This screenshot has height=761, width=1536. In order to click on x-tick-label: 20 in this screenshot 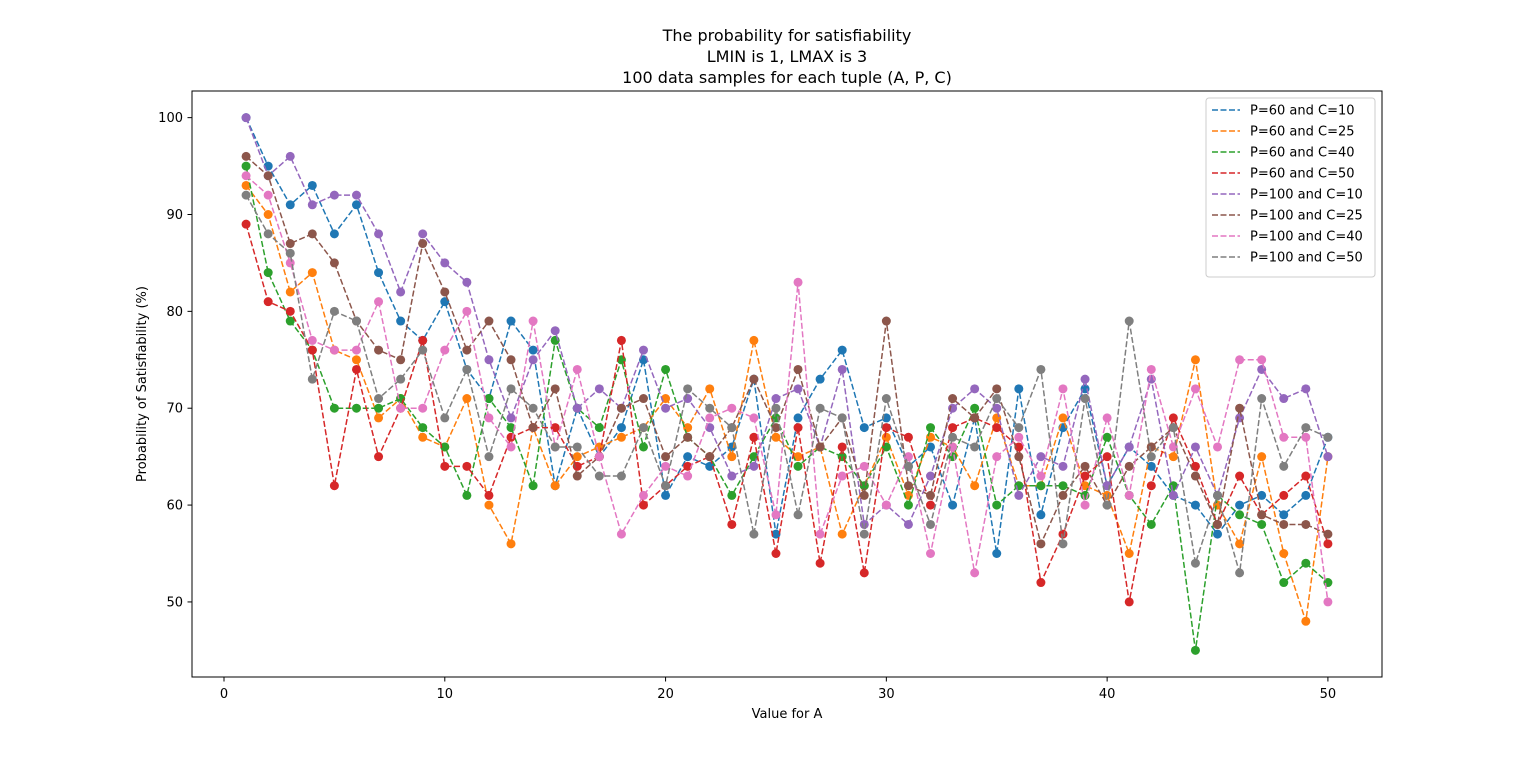, I will do `click(665, 694)`.